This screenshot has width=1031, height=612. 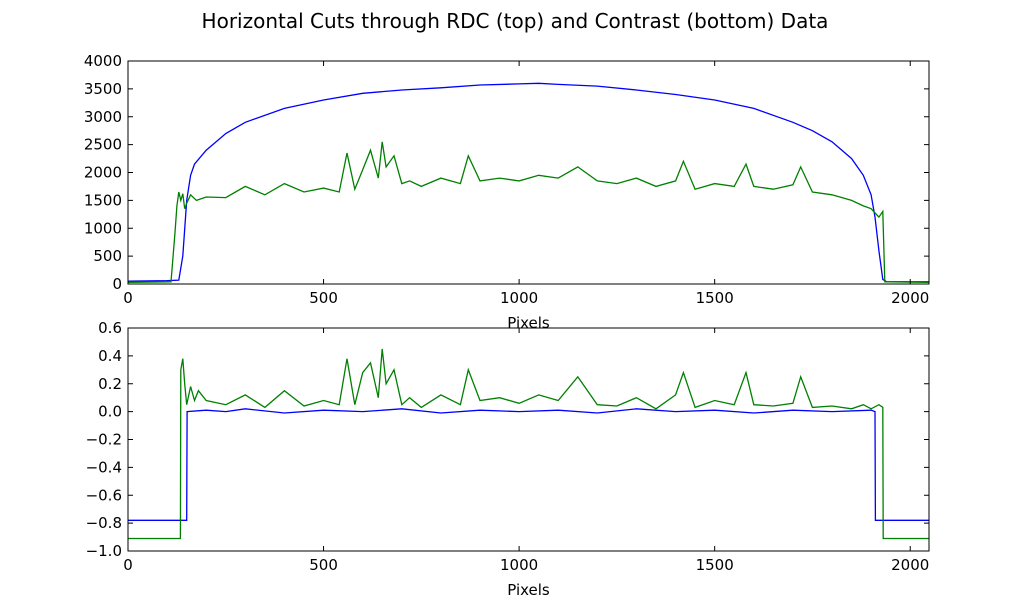 I want to click on y-tick-label: −1.0, so click(x=104, y=551).